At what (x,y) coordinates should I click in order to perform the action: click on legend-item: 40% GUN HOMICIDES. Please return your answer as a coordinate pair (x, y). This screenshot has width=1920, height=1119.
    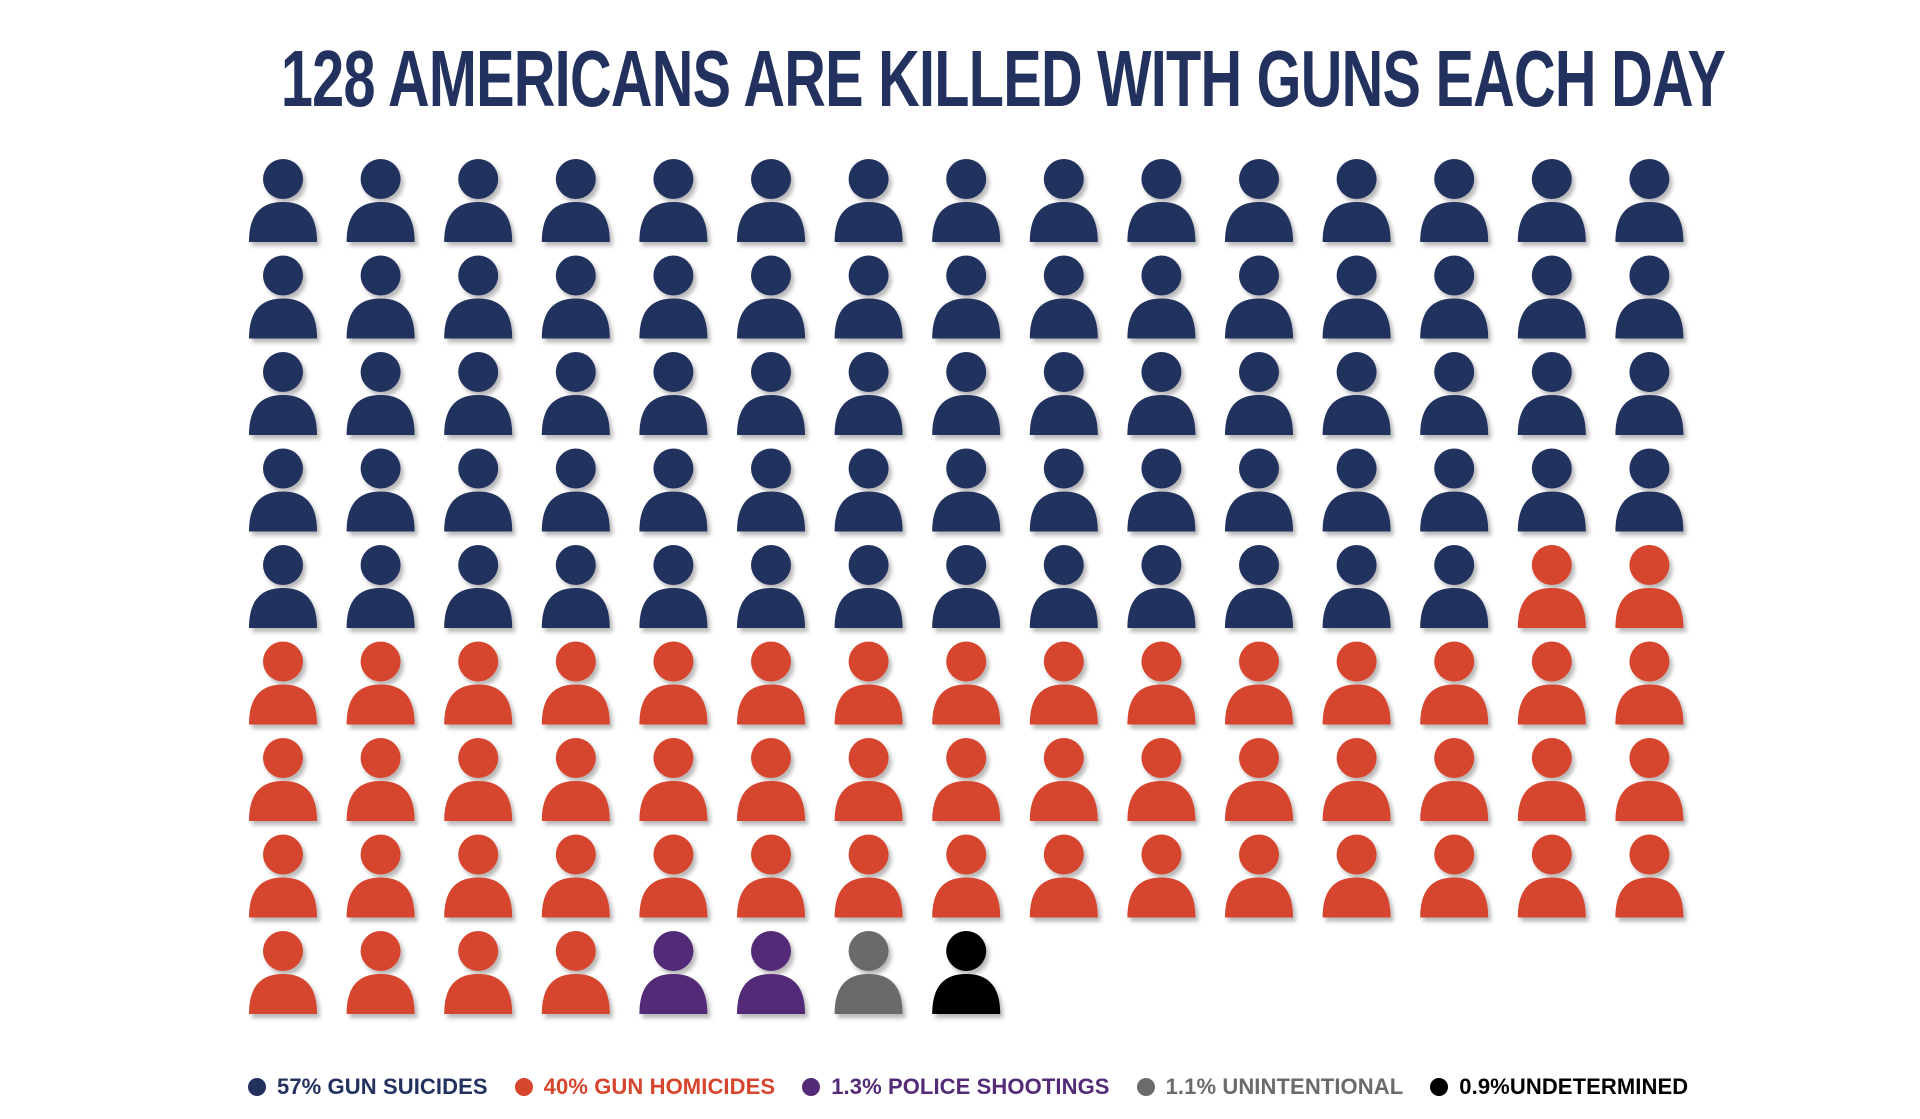
    Looking at the image, I should click on (645, 1087).